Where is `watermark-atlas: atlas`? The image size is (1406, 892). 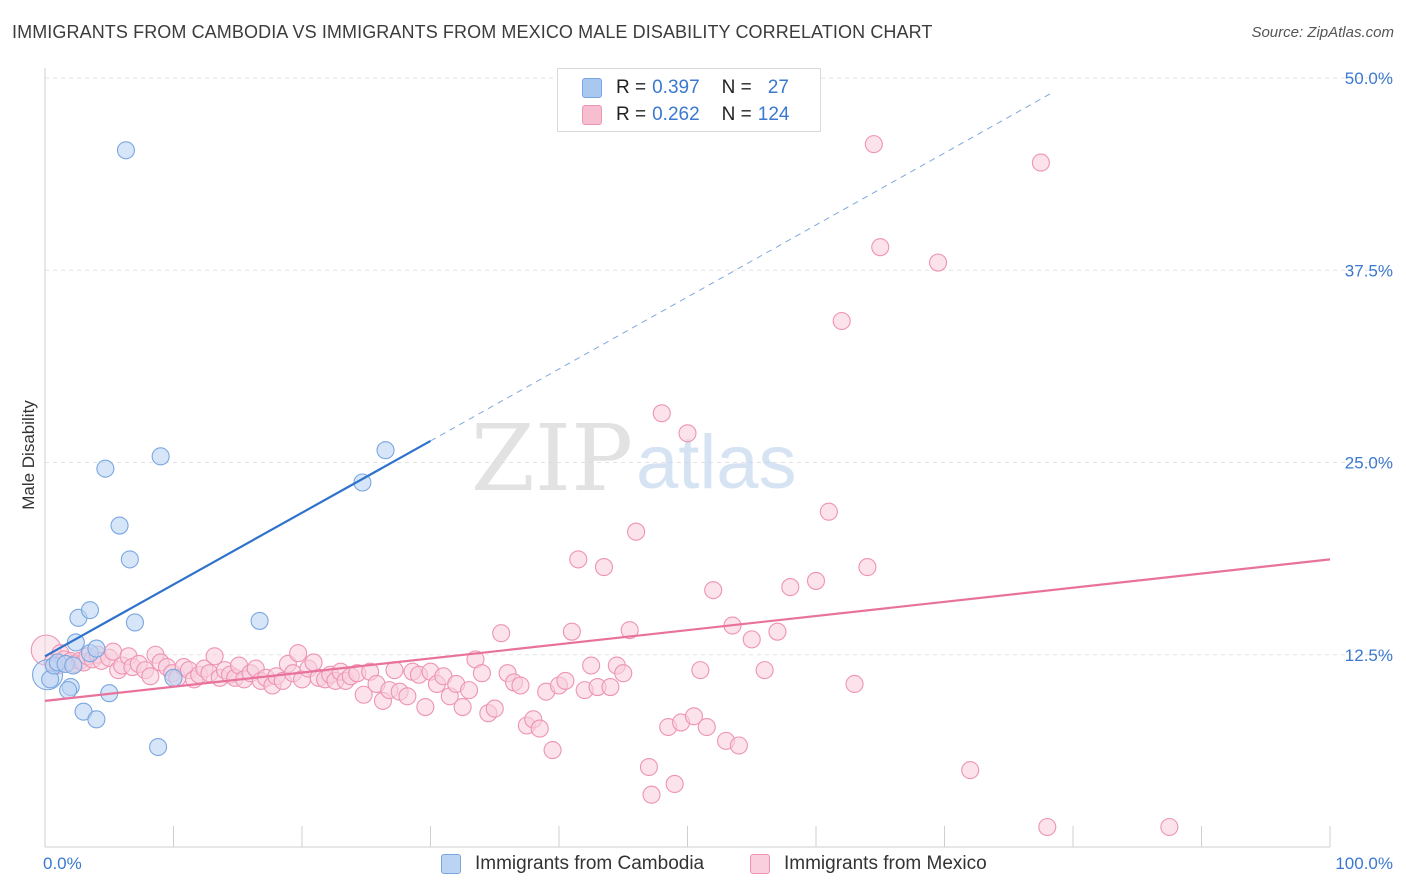 watermark-atlas: atlas is located at coordinates (716, 462).